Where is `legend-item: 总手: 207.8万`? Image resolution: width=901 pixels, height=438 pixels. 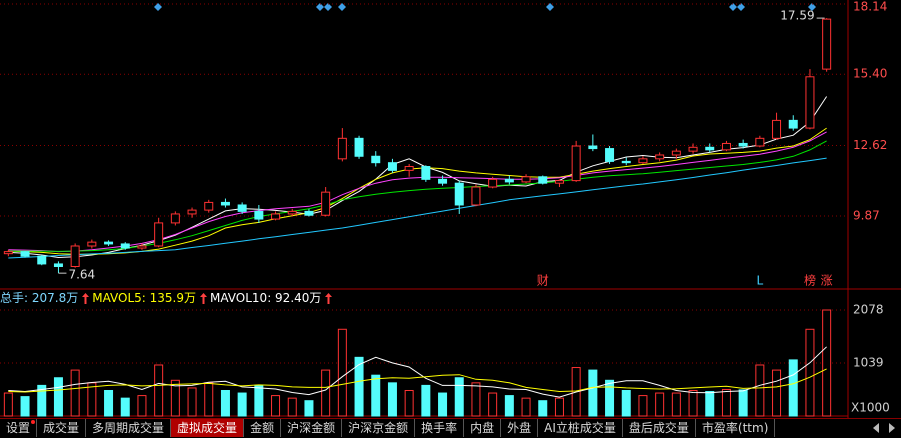 legend-item: 总手: 207.8万 is located at coordinates (39, 298).